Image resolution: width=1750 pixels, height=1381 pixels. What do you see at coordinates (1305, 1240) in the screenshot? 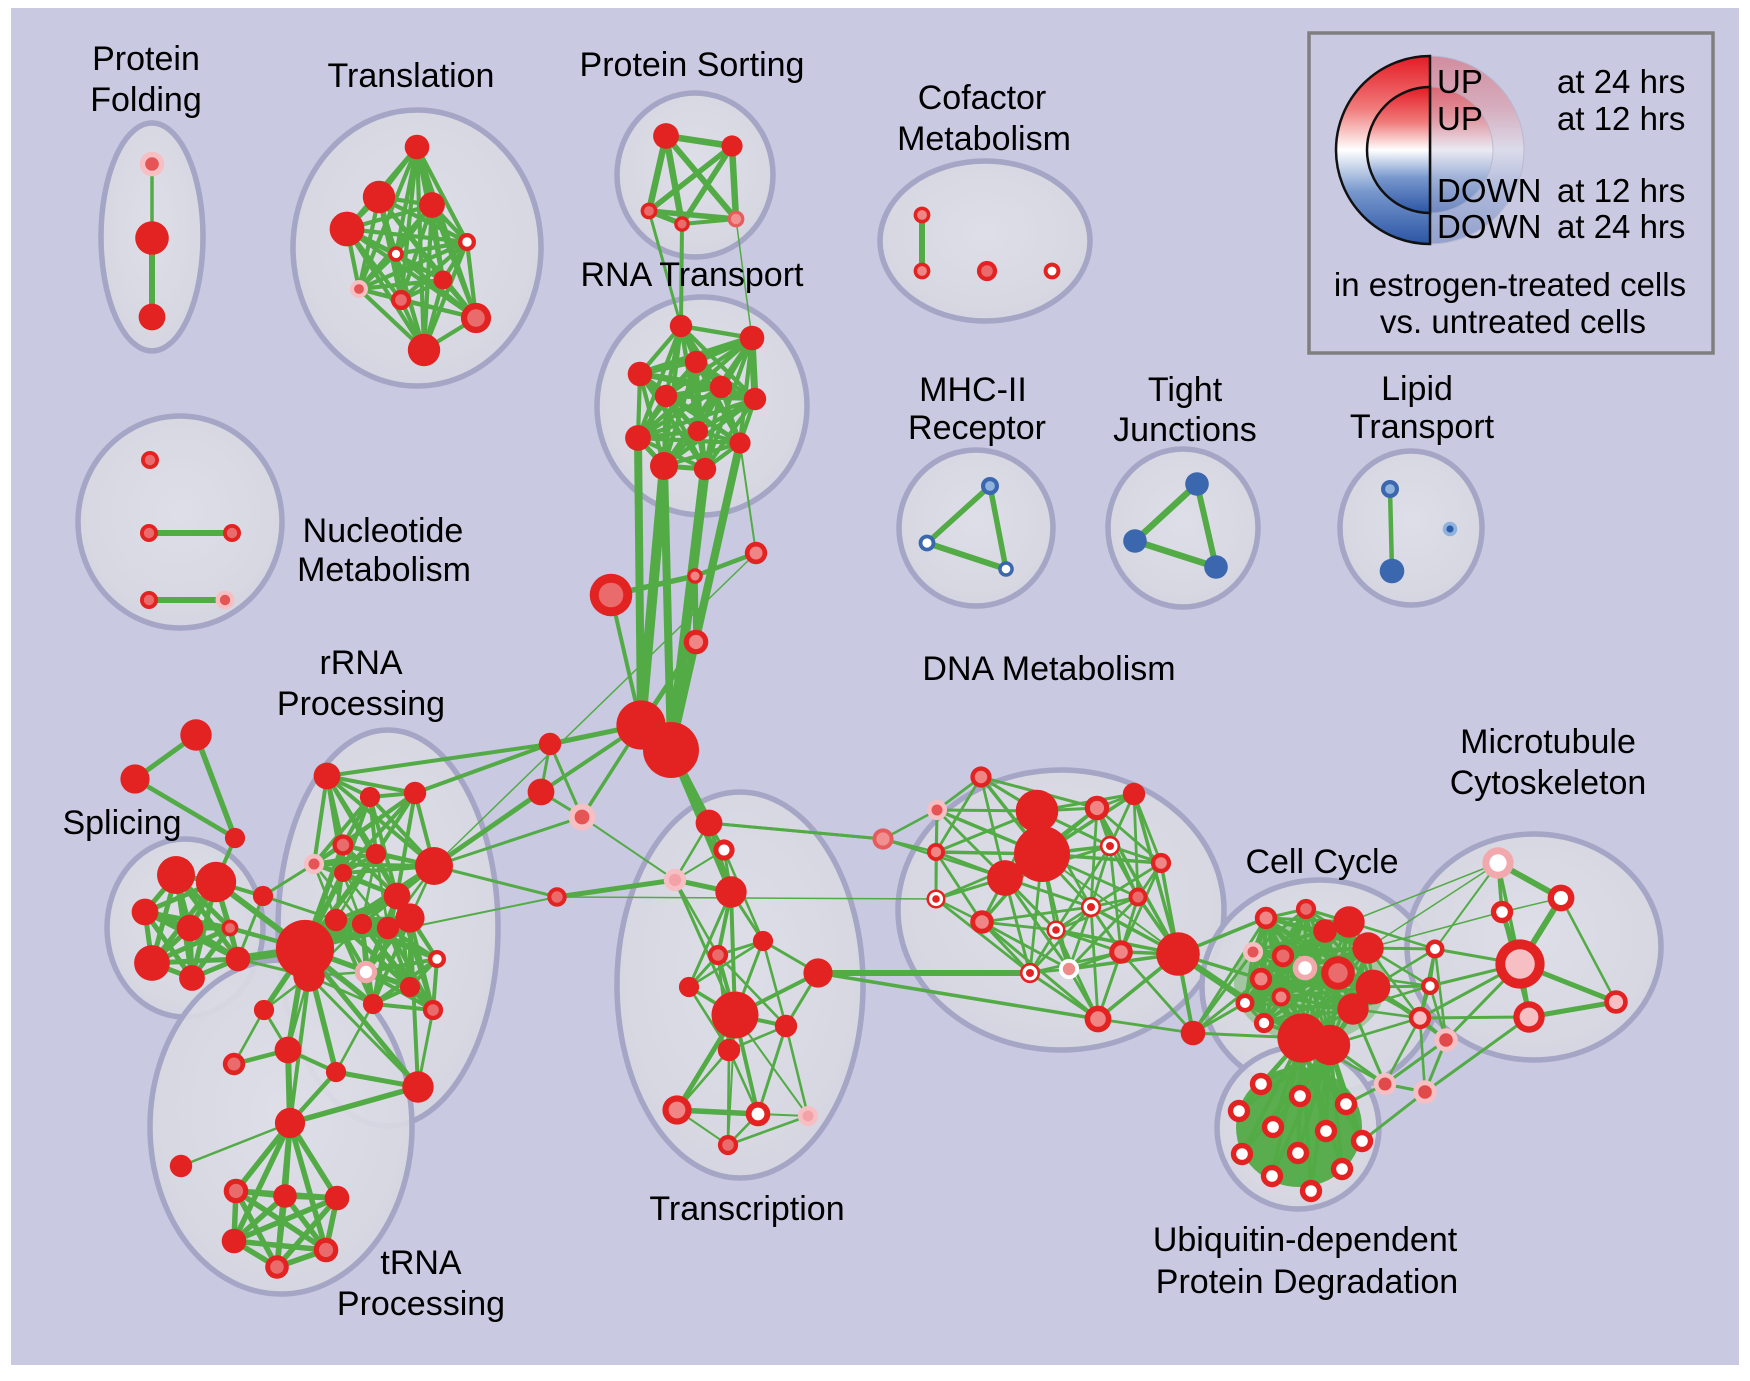
I see `svg-text: Ubiquitin-dependent` at bounding box center [1305, 1240].